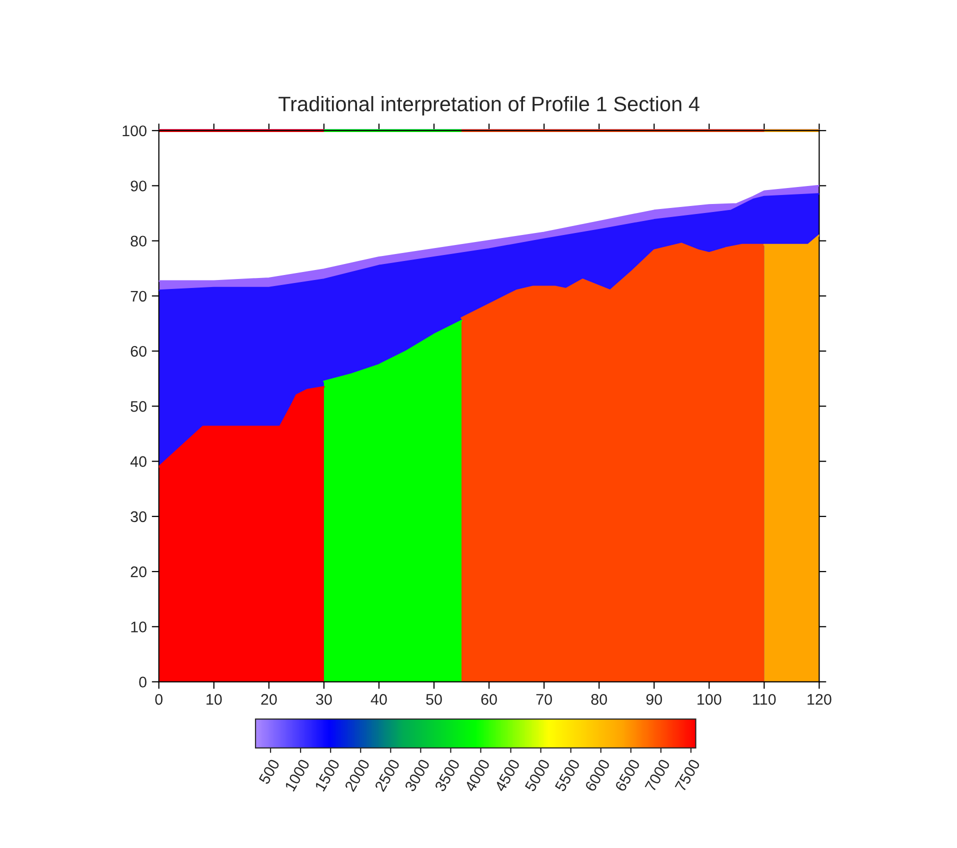 This screenshot has width=957, height=848. What do you see at coordinates (138, 296) in the screenshot?
I see `y-tick-label: 70` at bounding box center [138, 296].